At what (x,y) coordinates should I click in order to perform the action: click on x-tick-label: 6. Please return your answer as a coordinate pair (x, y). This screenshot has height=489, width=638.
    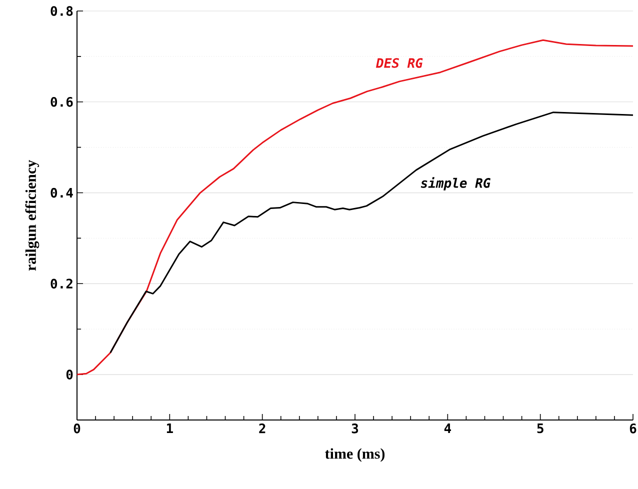
    Looking at the image, I should click on (633, 429).